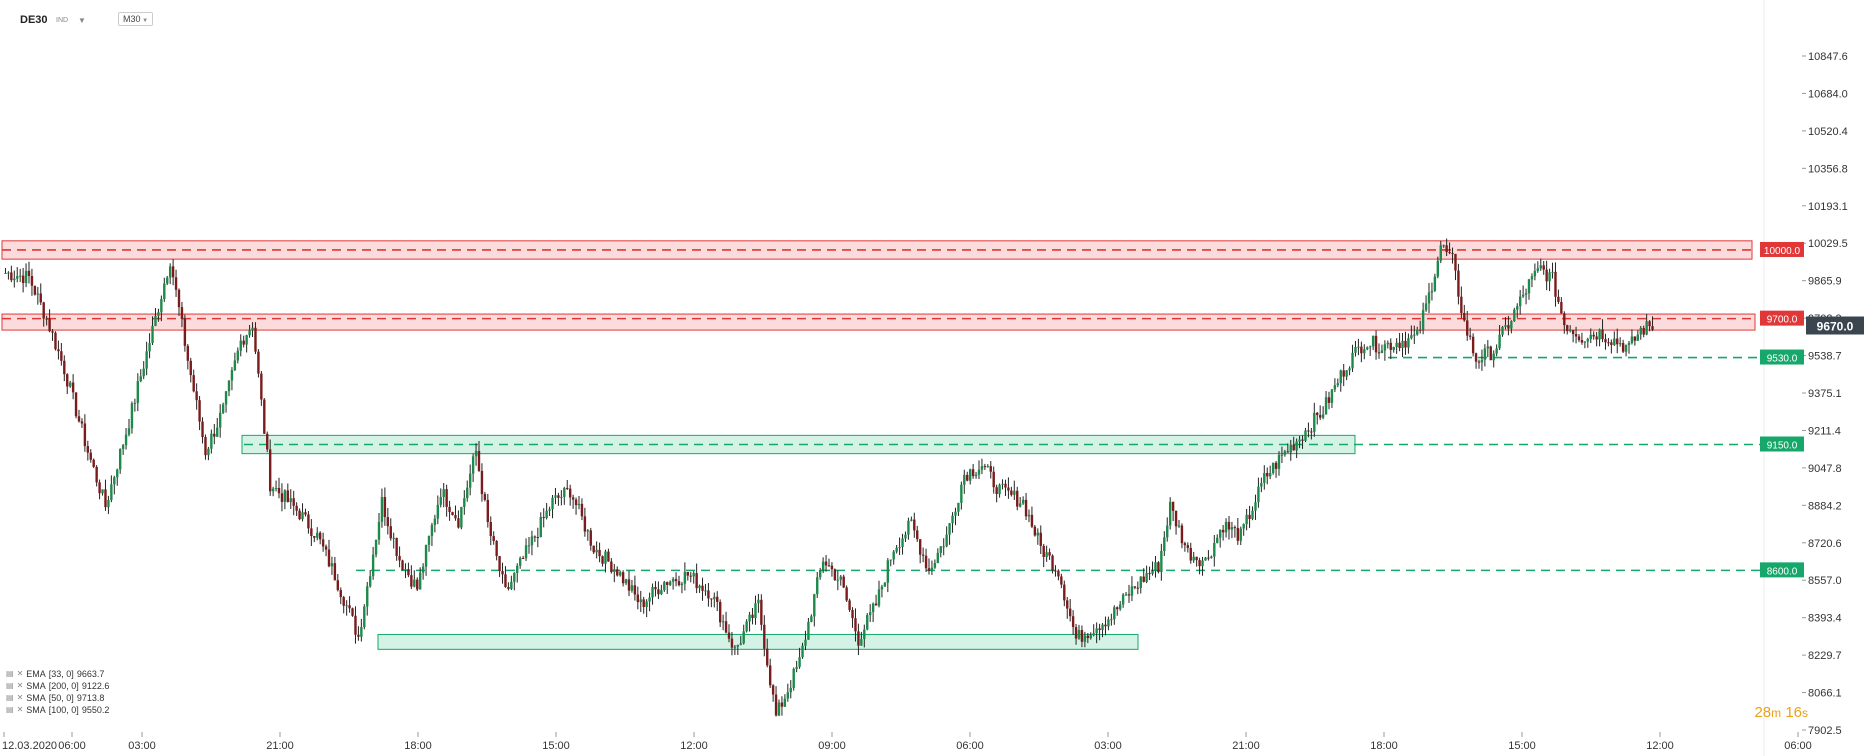  Describe the element at coordinates (57, 710) in the screenshot. I see `indicator-row: ▤ ✕ SMA [100, 0] 9550.2` at that location.